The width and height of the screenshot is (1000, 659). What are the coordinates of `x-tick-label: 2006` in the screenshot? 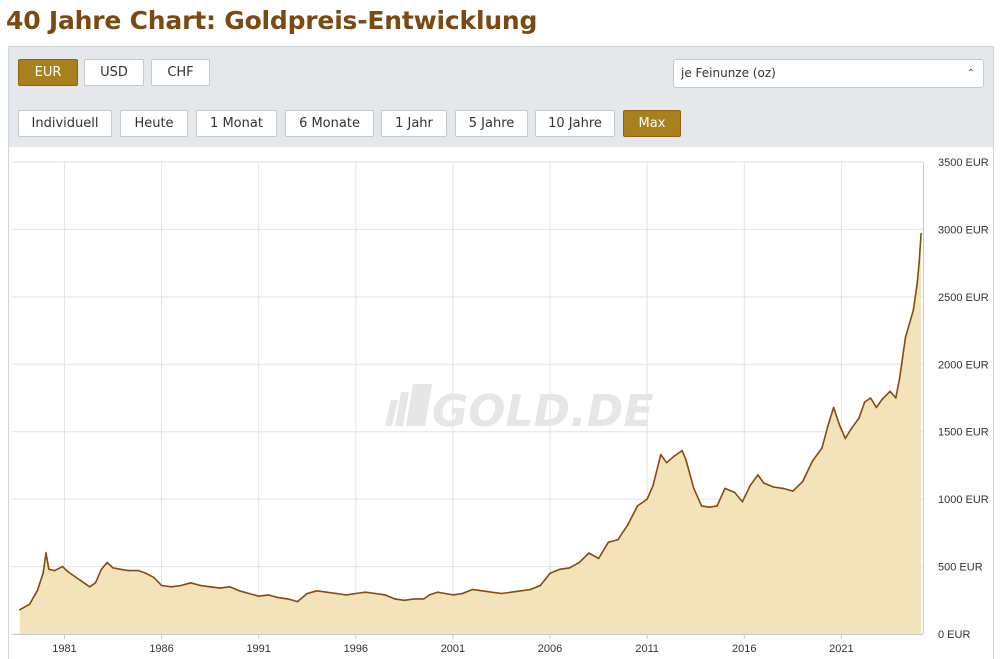 It's located at (550, 649).